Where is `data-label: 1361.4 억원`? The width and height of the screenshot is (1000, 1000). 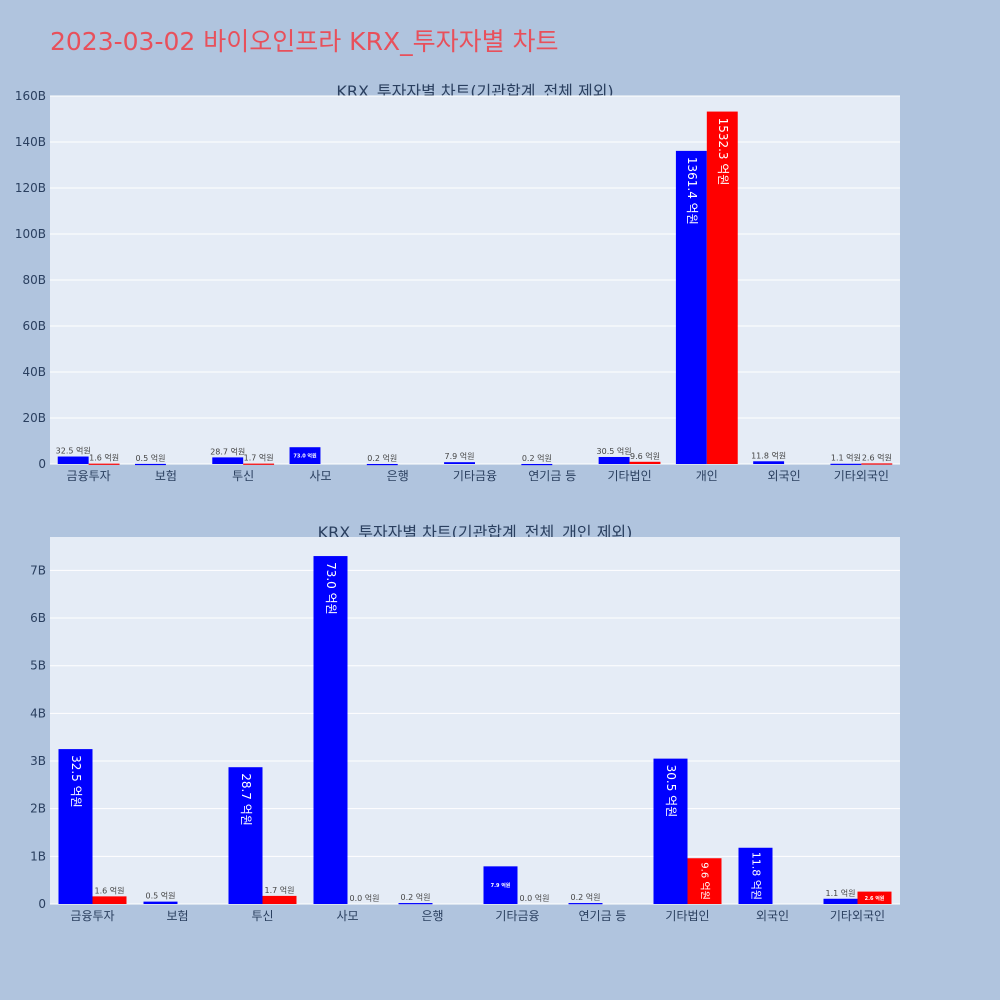
data-label: 1361.4 억원 is located at coordinates (692, 191).